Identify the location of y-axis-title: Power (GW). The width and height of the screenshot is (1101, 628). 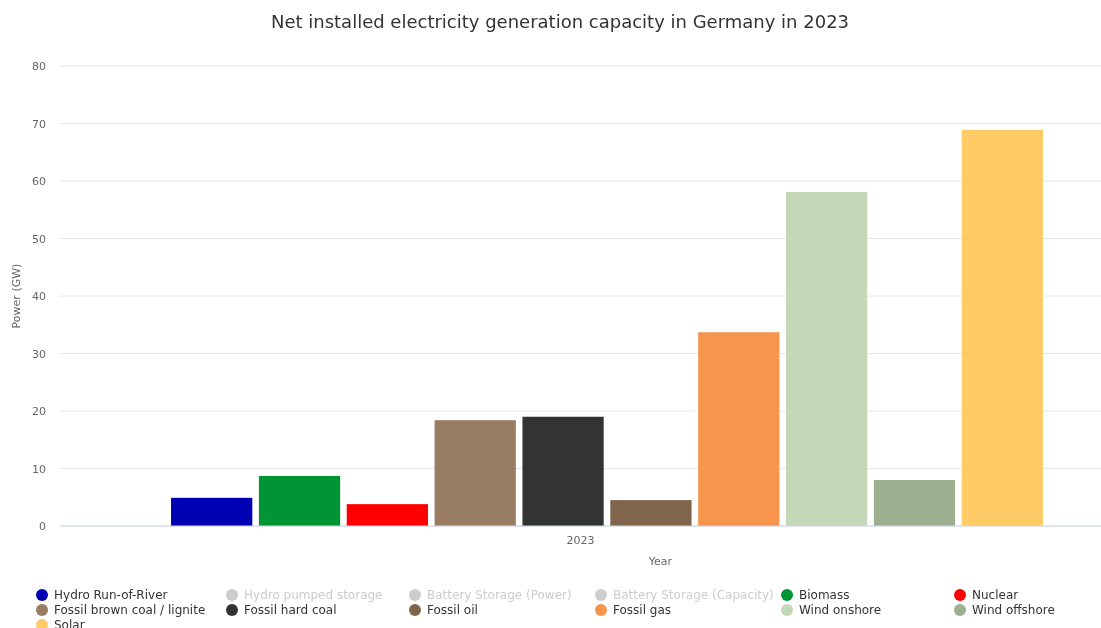
(16, 296).